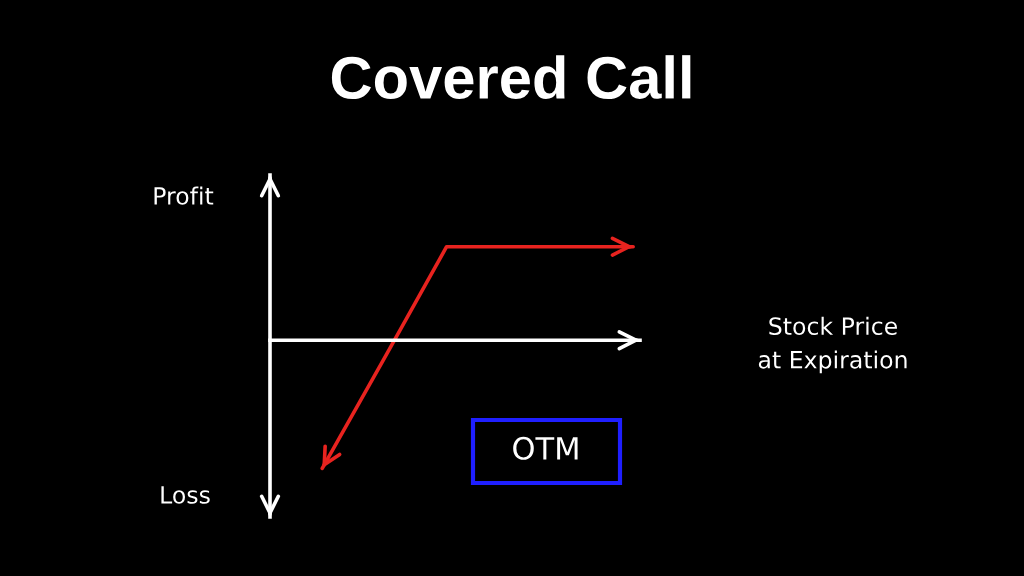  What do you see at coordinates (184, 195) in the screenshot?
I see `text: Profit` at bounding box center [184, 195].